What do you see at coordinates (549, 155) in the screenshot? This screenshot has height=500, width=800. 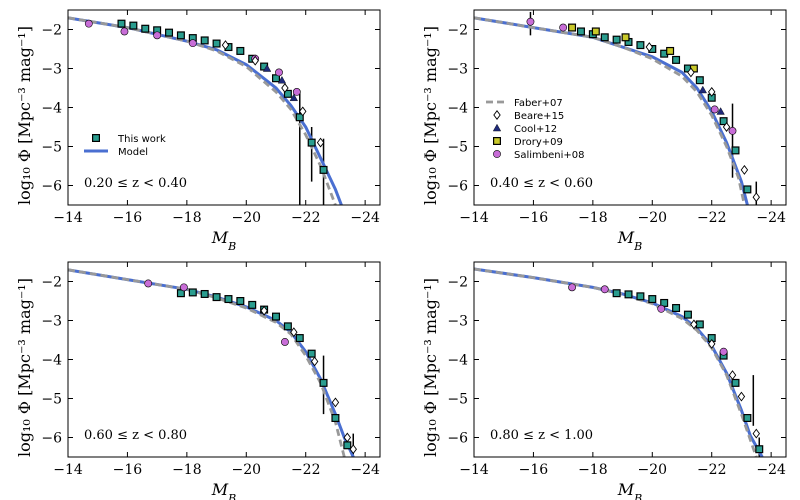 I see `legend-label: Salimbeni+08` at bounding box center [549, 155].